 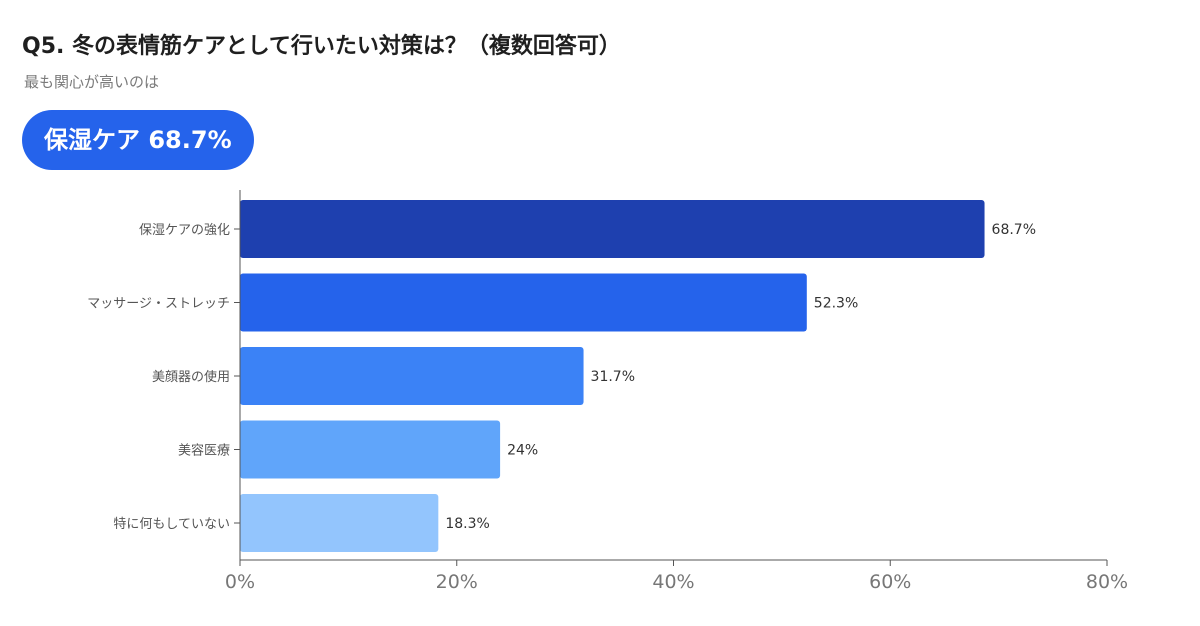 What do you see at coordinates (836, 304) in the screenshot?
I see `value-label: 52.3%` at bounding box center [836, 304].